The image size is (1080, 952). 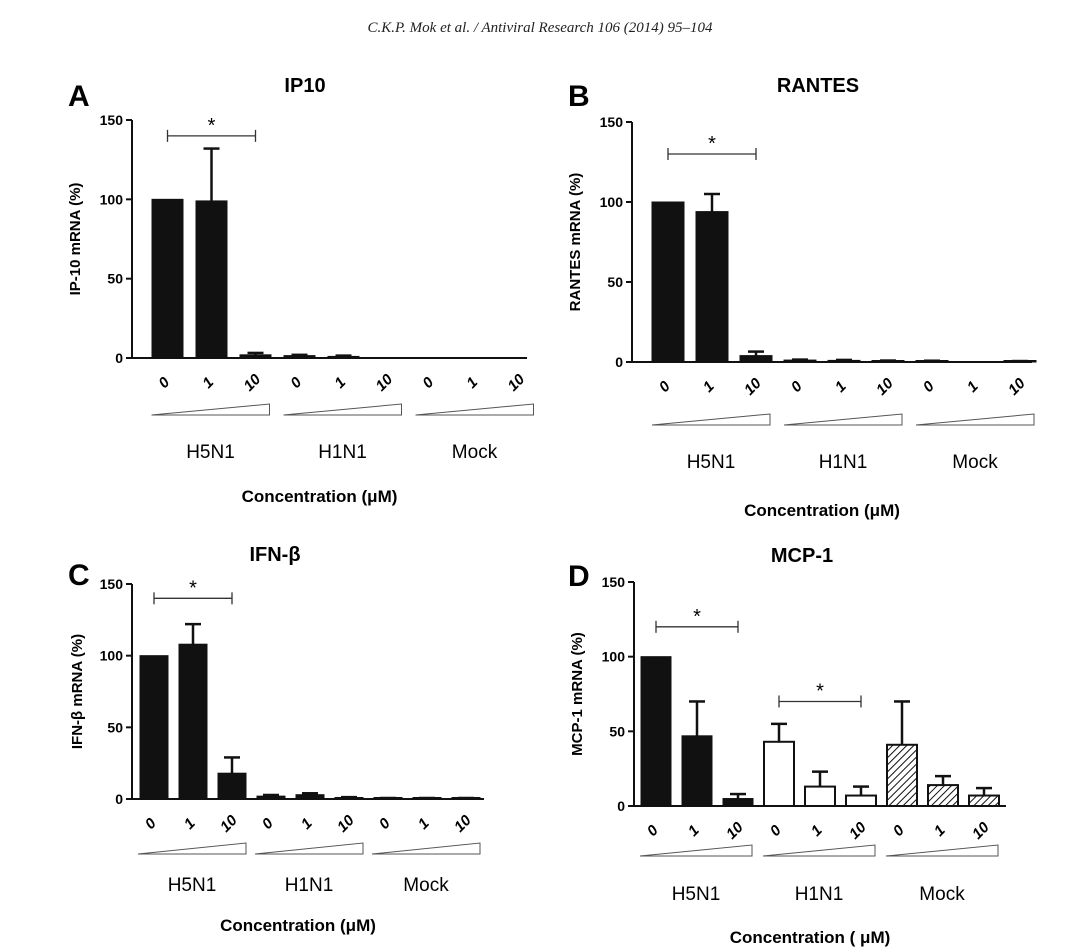 What do you see at coordinates (75, 239) in the screenshot?
I see `y-axis-label: IP-10 mRNA (%)` at bounding box center [75, 239].